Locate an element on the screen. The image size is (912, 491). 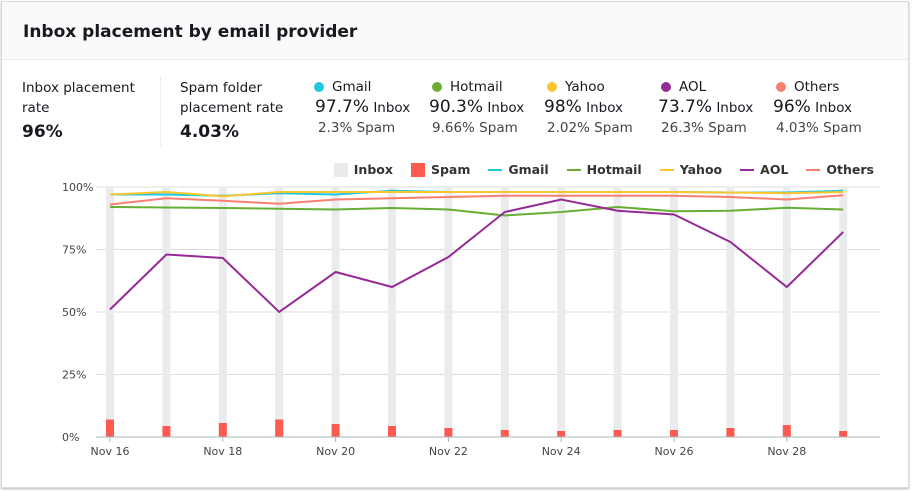
legend-item-yahoo: Yahoo is located at coordinates (691, 169).